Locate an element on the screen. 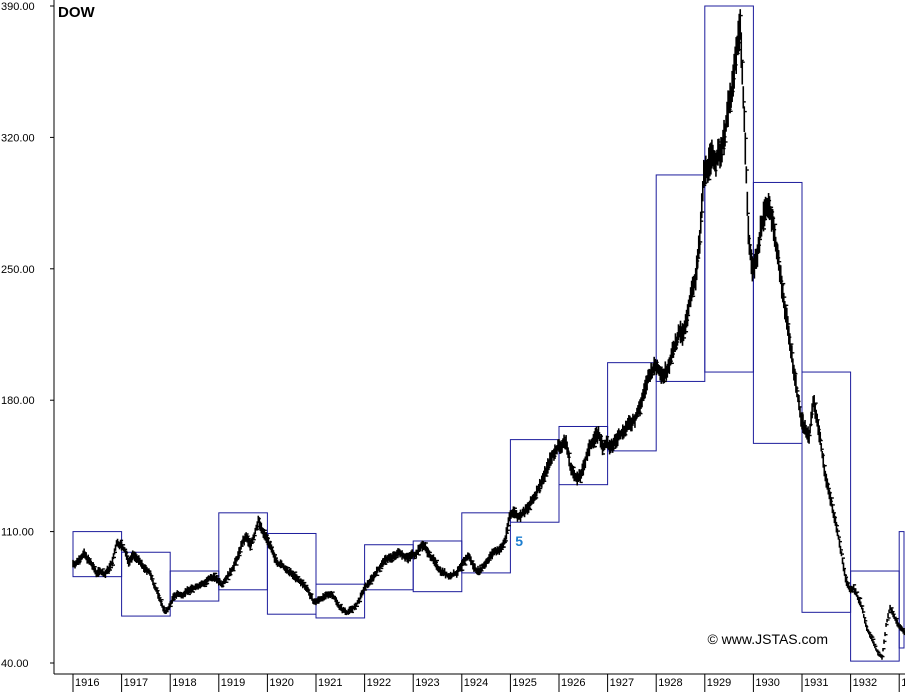 This screenshot has height=692, width=905. x-tick-label: 1929 is located at coordinates (719, 683).